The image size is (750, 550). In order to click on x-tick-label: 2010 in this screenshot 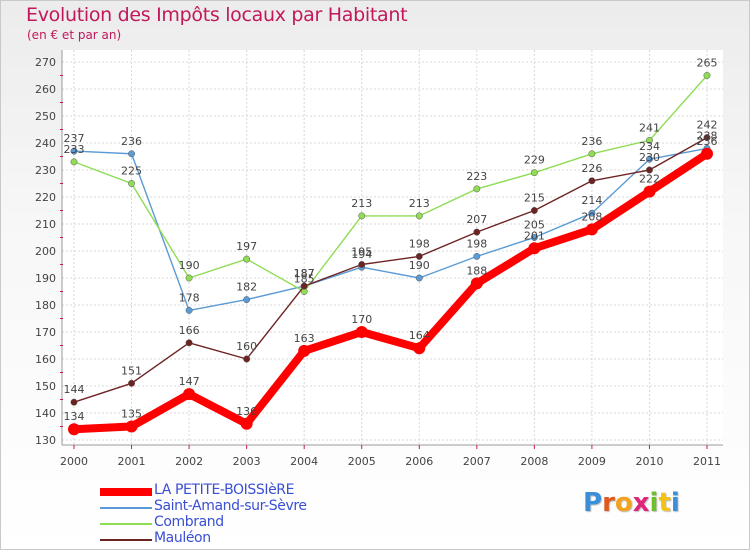, I will do `click(649, 461)`.